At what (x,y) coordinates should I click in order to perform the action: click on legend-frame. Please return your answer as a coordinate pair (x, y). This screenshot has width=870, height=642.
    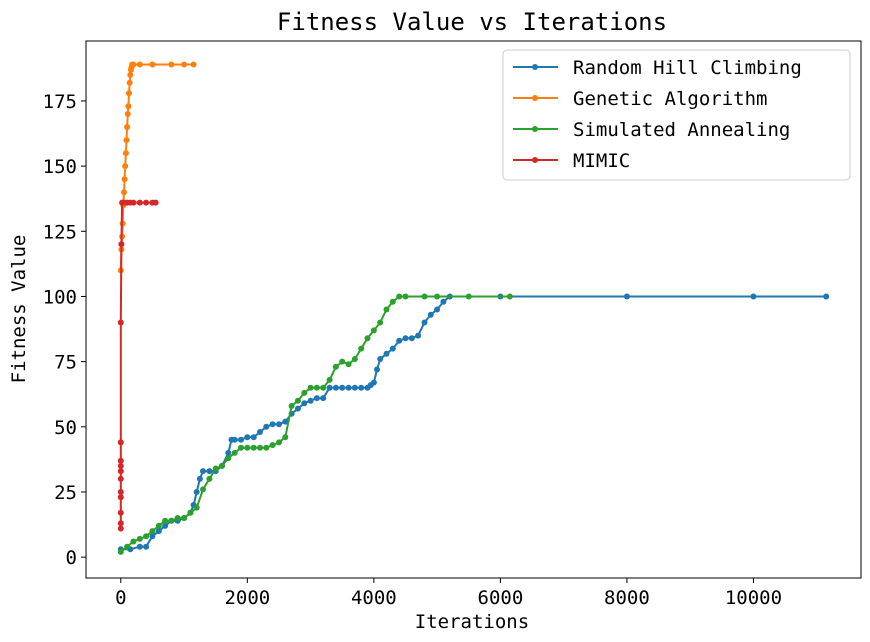
    Looking at the image, I should click on (676, 115).